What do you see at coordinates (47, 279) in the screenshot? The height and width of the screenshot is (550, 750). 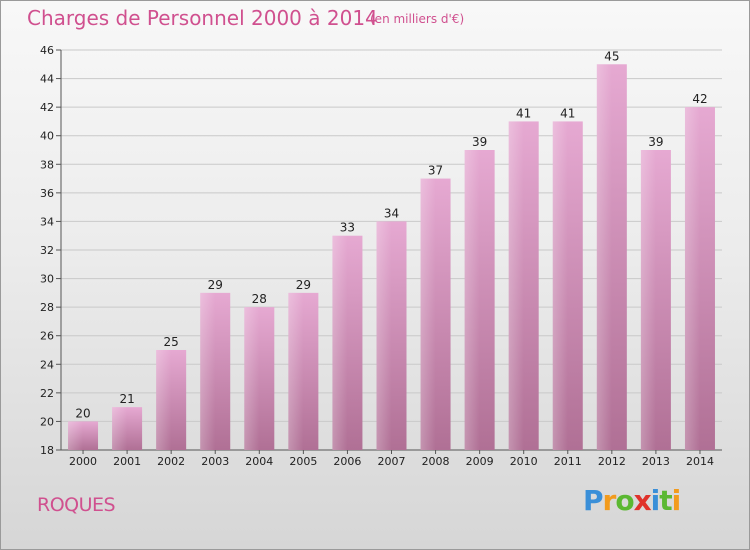 I see `y-tick-label: 30` at bounding box center [47, 279].